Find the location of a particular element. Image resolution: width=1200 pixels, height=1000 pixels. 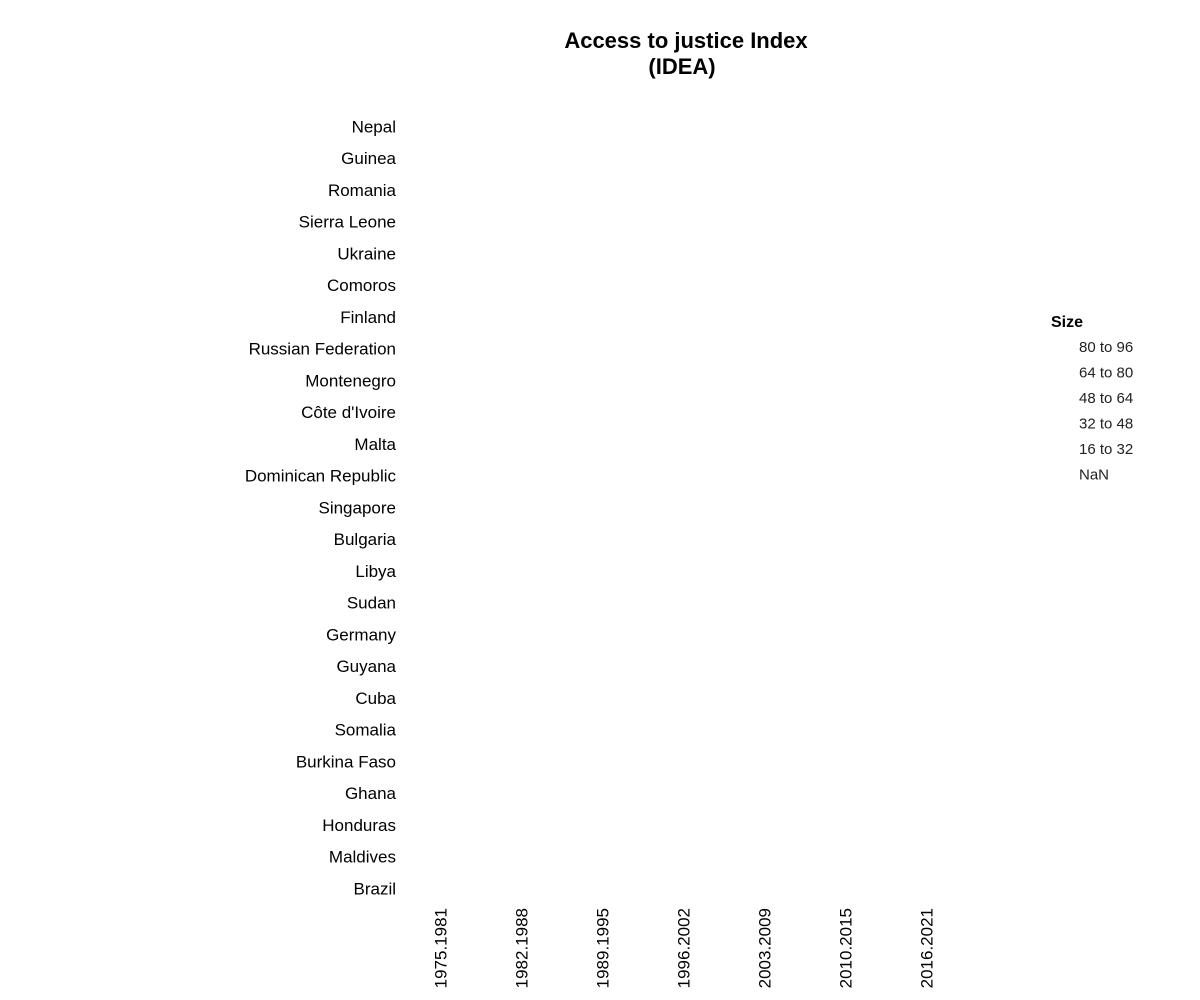

x-tick-label: 1996.2002 is located at coordinates (683, 948).